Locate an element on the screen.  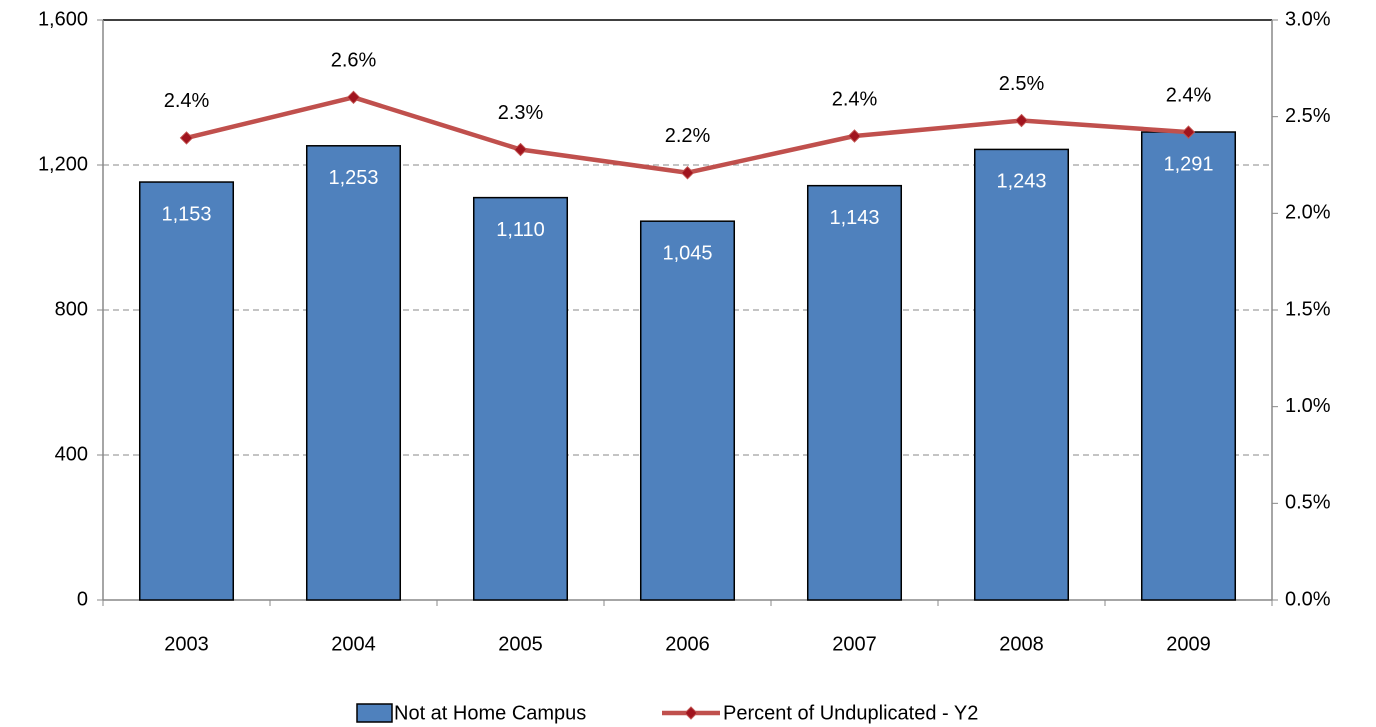
x-tick-label: 2007 is located at coordinates (854, 644).